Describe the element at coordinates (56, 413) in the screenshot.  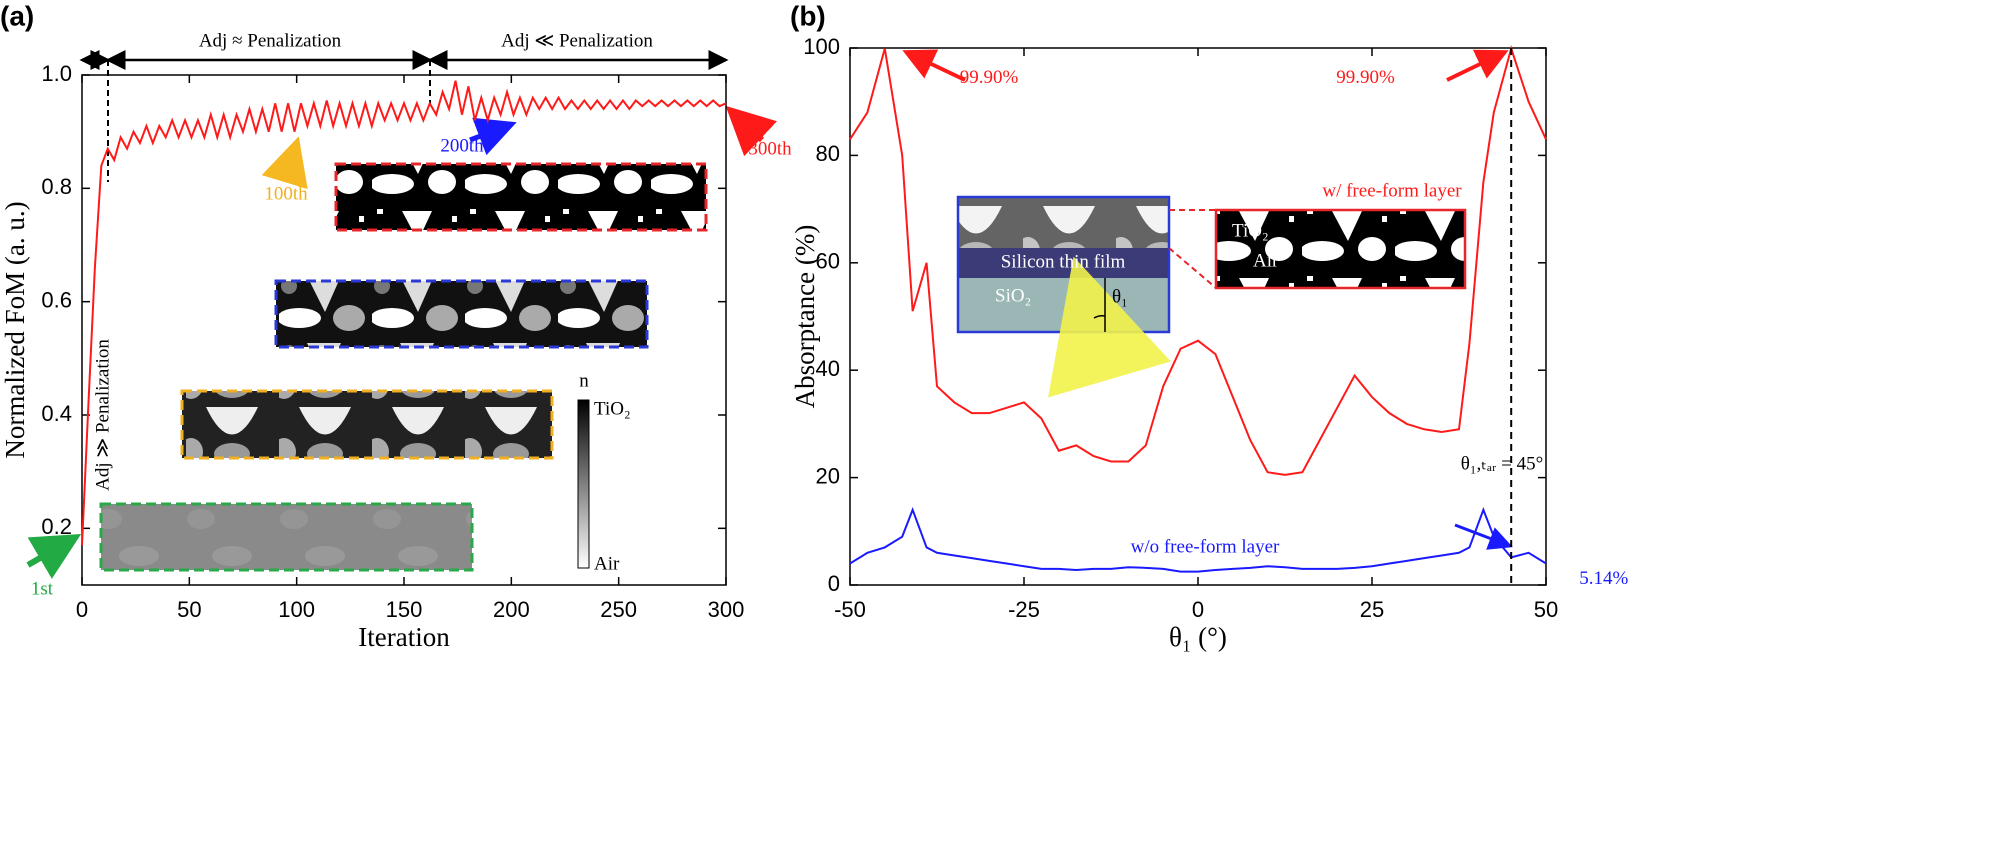
I see `y-tick-label: 0.4` at that location.